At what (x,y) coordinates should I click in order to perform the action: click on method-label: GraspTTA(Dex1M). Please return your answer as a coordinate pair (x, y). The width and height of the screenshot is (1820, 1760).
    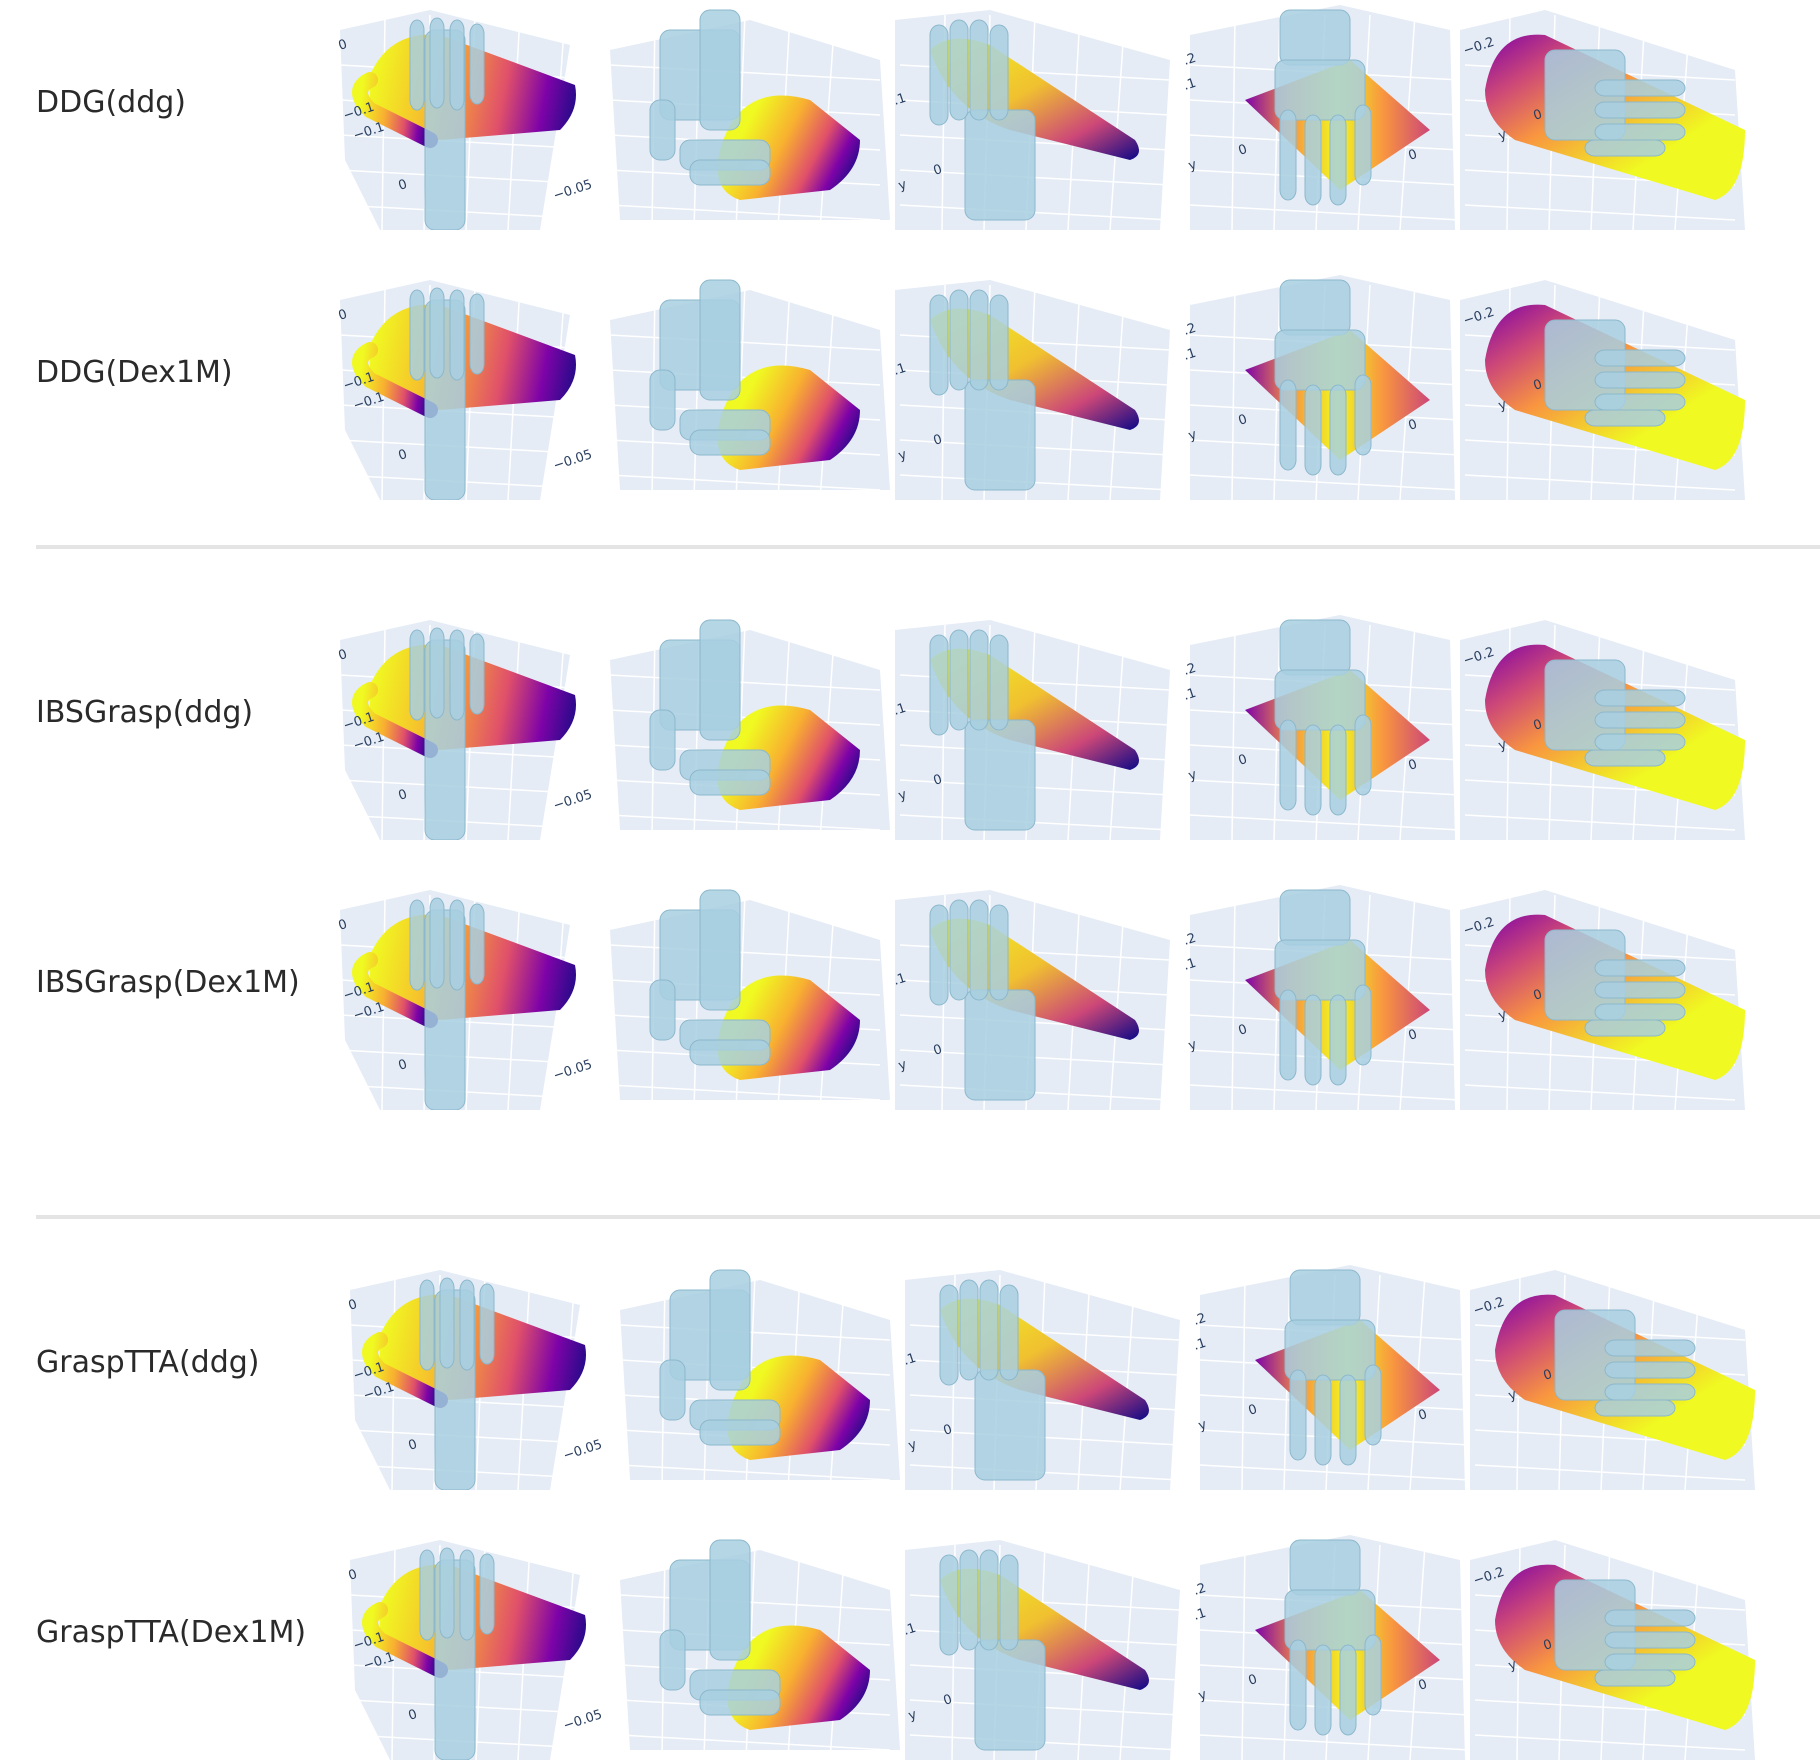
    Looking at the image, I should click on (171, 1632).